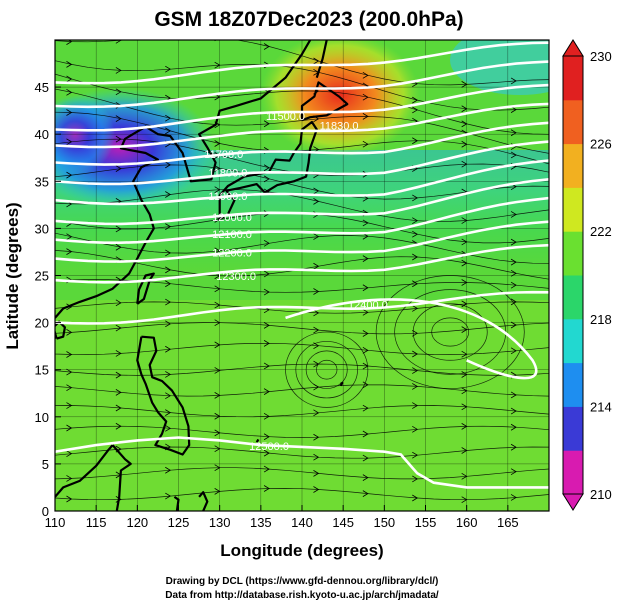 Image resolution: width=619 pixels, height=605 pixels. Describe the element at coordinates (45, 464) in the screenshot. I see `y-tick-label: 5` at that location.